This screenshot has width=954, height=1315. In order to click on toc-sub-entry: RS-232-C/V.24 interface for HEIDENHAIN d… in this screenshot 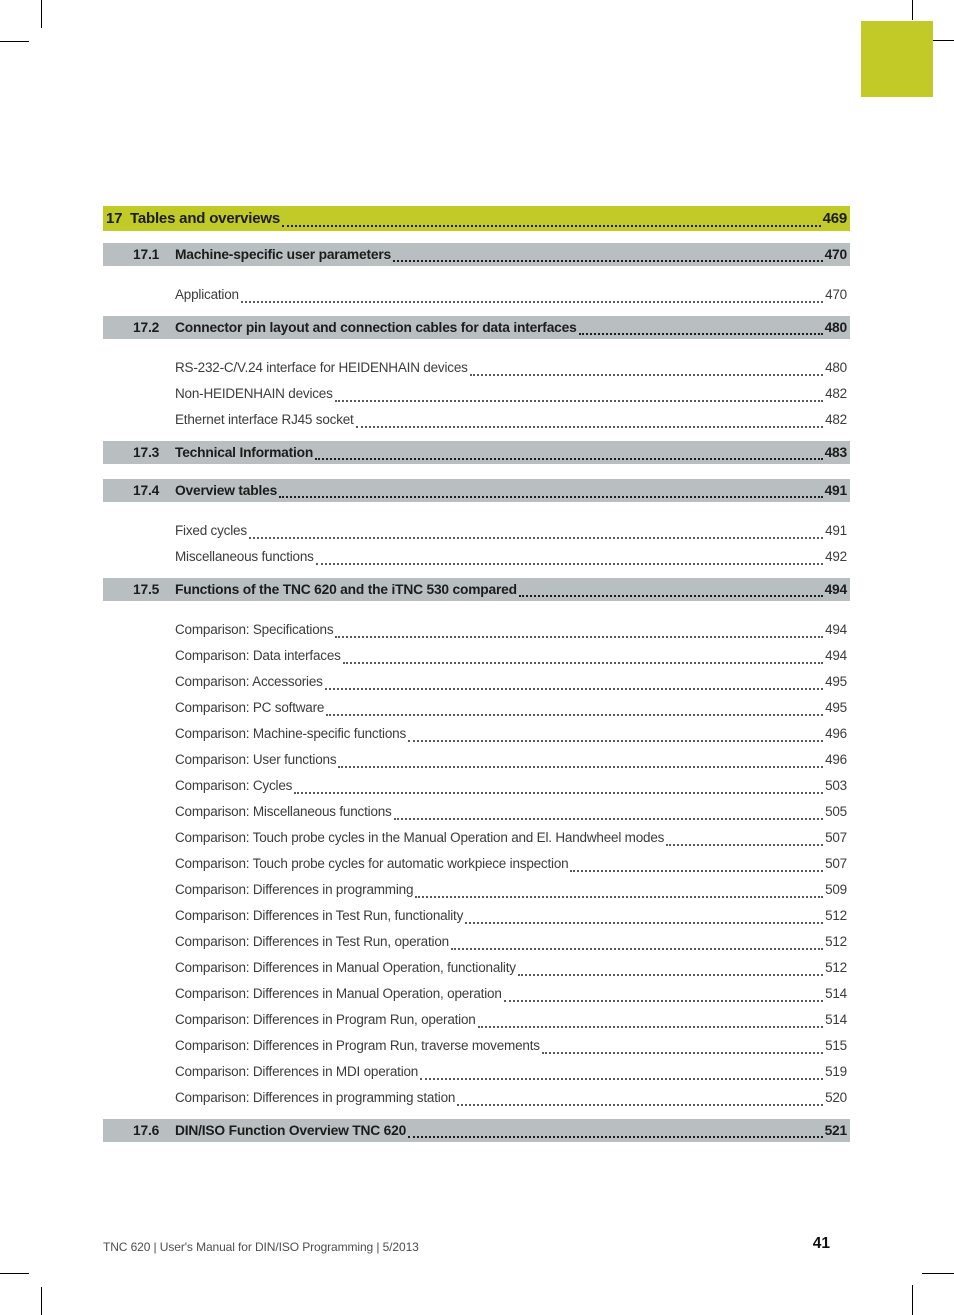, I will do `click(476, 368)`.